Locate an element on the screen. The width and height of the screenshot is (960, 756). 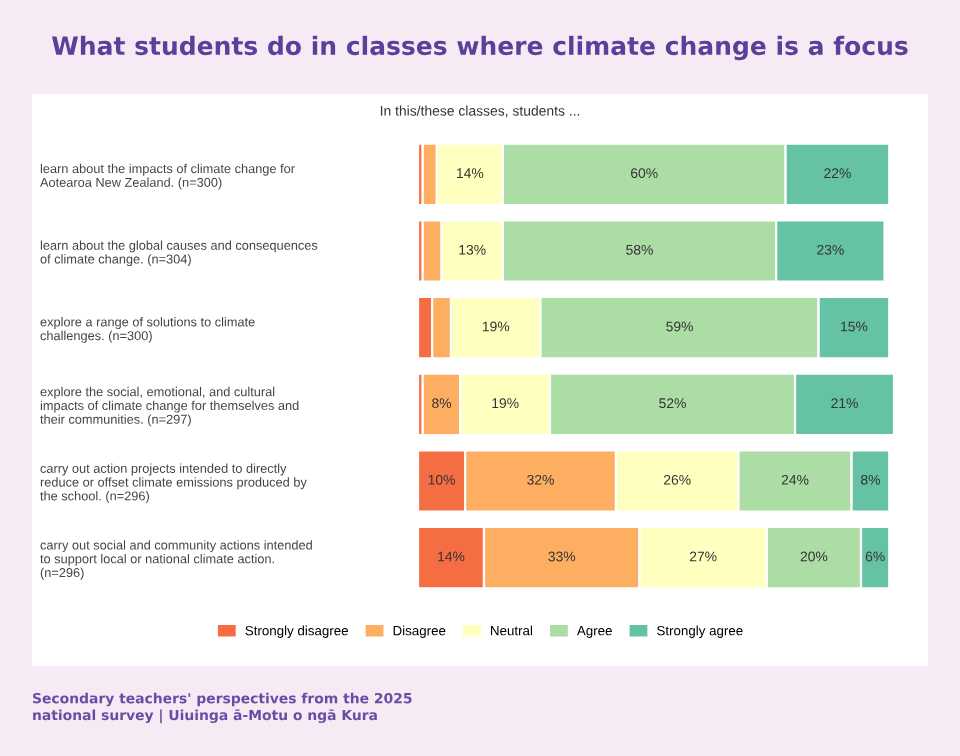
chart-title: What students do in classes where climate change is a focus is located at coordinates (479, 48).